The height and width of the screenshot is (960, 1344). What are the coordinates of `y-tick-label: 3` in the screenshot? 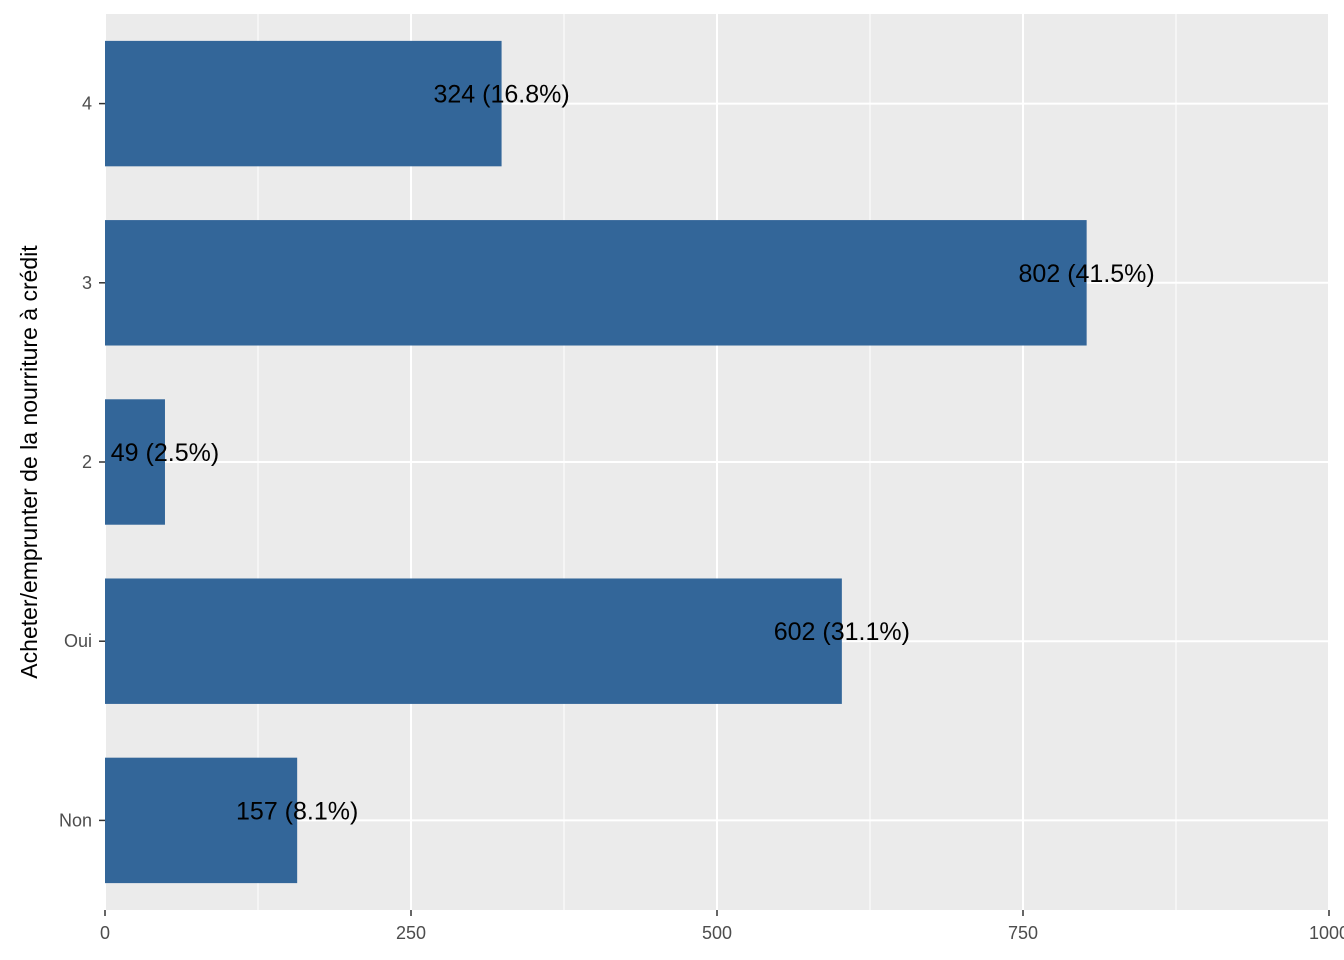 It's located at (87, 283).